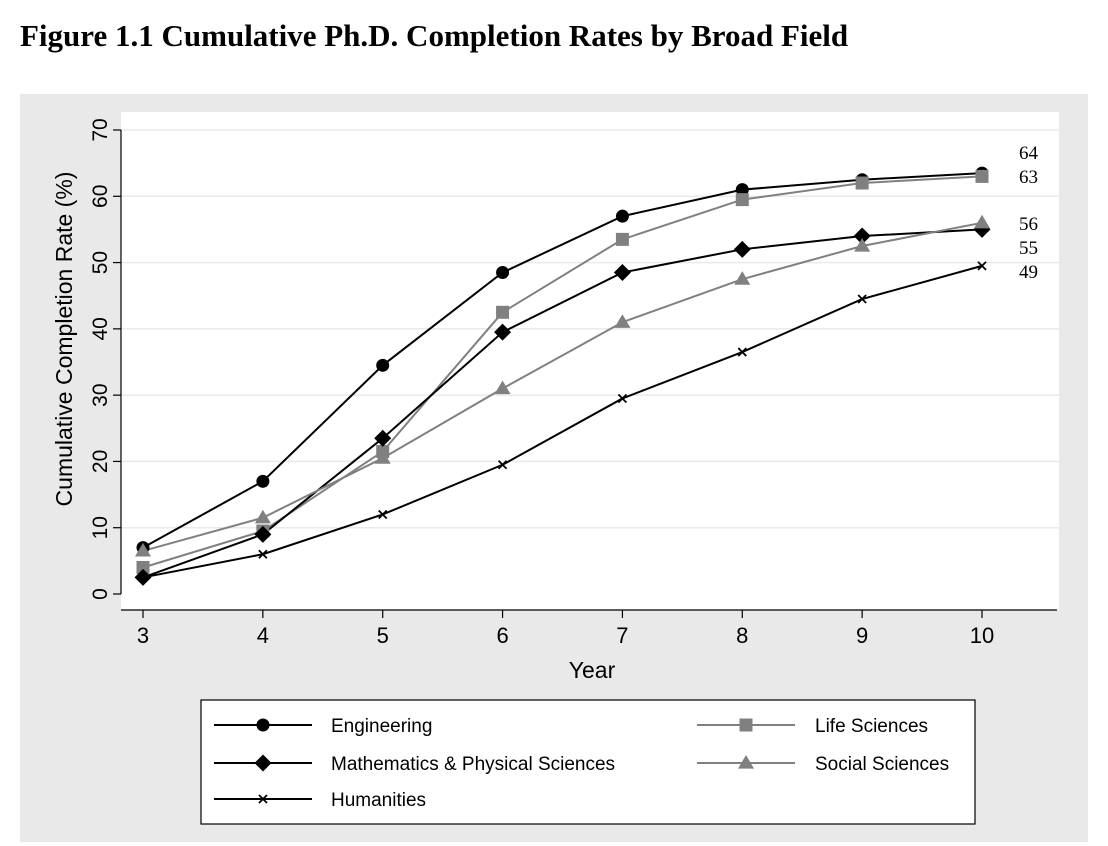 Image resolution: width=1108 pixels, height=846 pixels. I want to click on legend-marker-social-sciences, so click(746, 762).